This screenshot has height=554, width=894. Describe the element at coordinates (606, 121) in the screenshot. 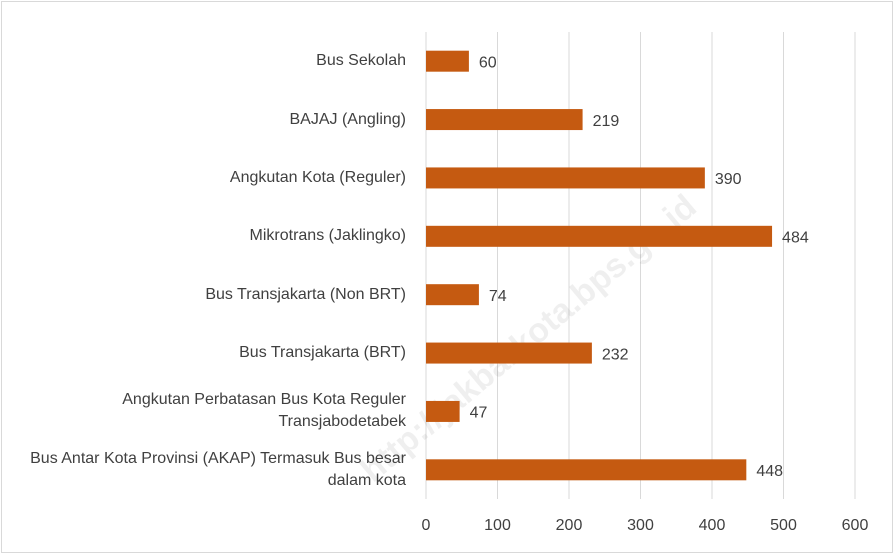

I see `data-label: 219` at that location.